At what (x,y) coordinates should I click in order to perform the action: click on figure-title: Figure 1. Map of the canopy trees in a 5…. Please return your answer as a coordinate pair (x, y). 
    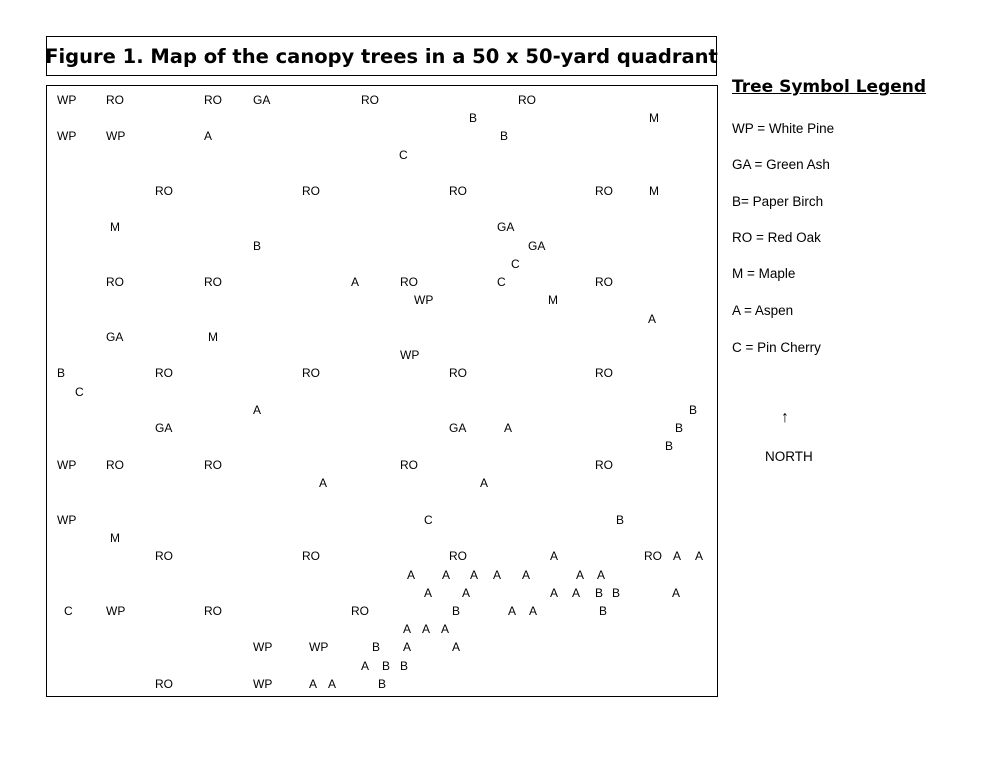
    Looking at the image, I should click on (381, 56).